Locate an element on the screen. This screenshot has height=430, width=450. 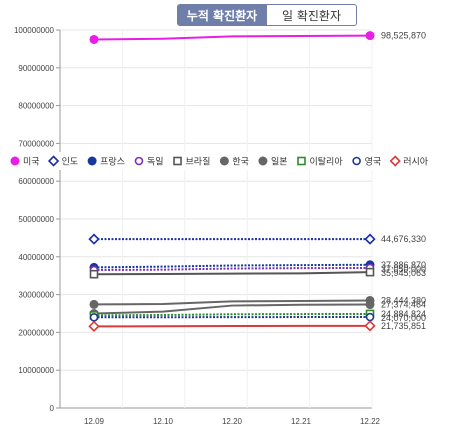
end-label-영국: 24,070,000 is located at coordinates (403, 318).